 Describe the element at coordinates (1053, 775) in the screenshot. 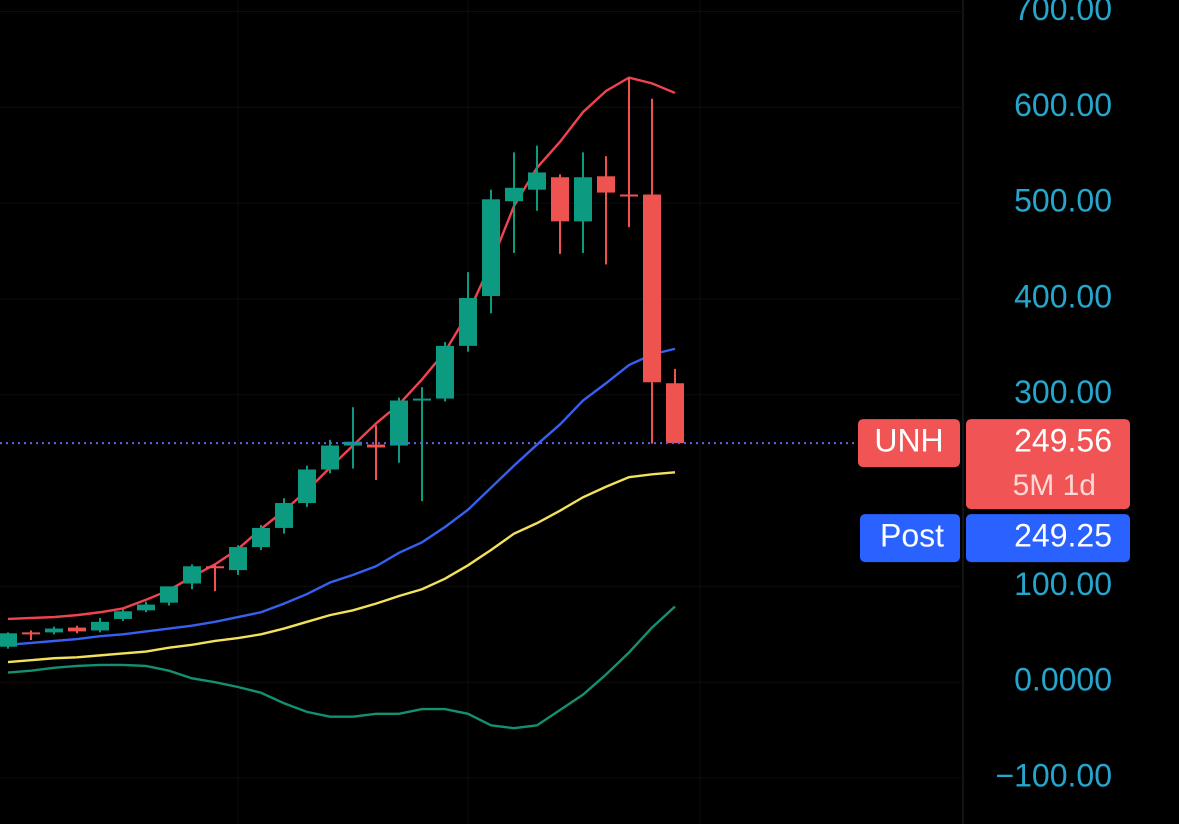

I see `y-tick-label: −100.00` at that location.